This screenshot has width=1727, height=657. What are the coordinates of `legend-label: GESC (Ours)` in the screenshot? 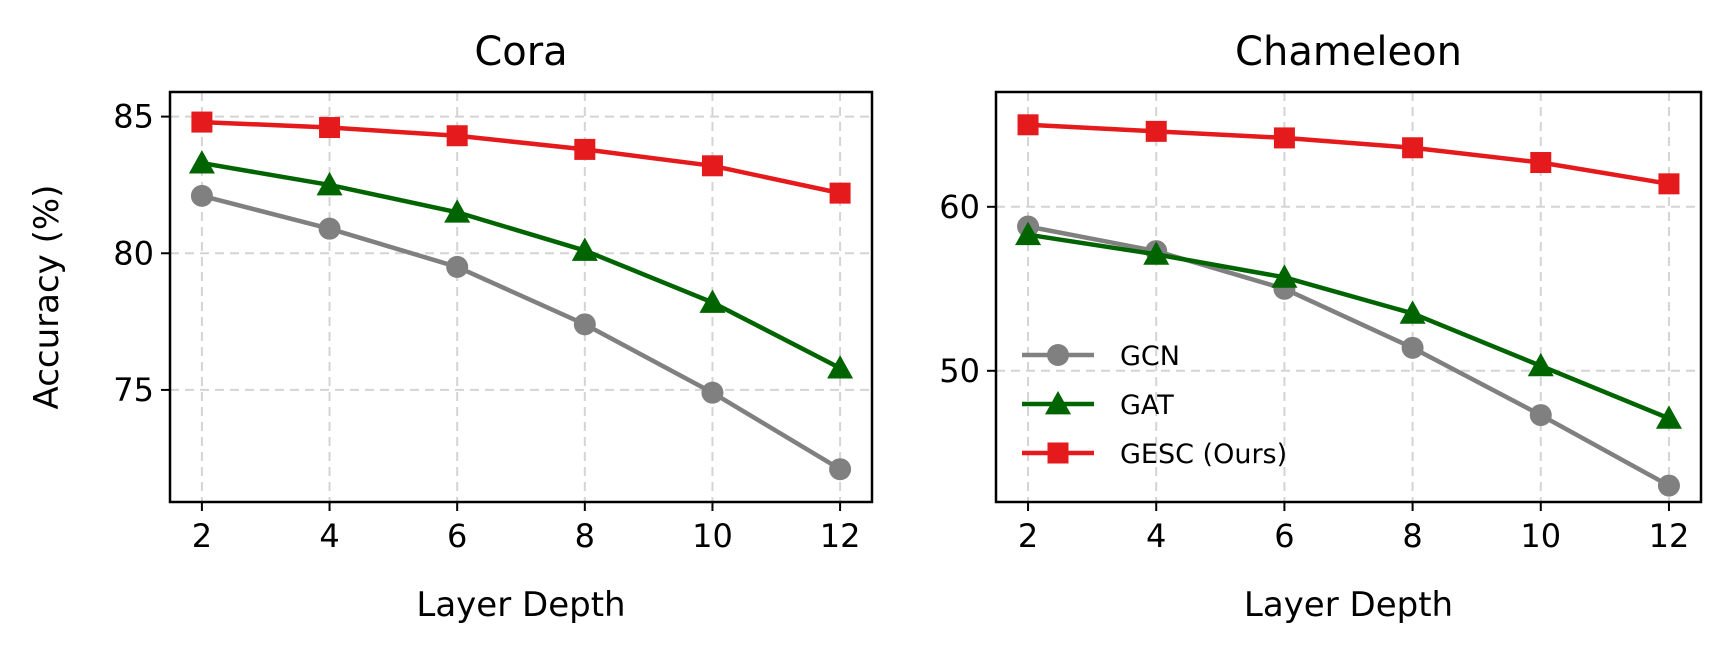 It's located at (1203, 454).